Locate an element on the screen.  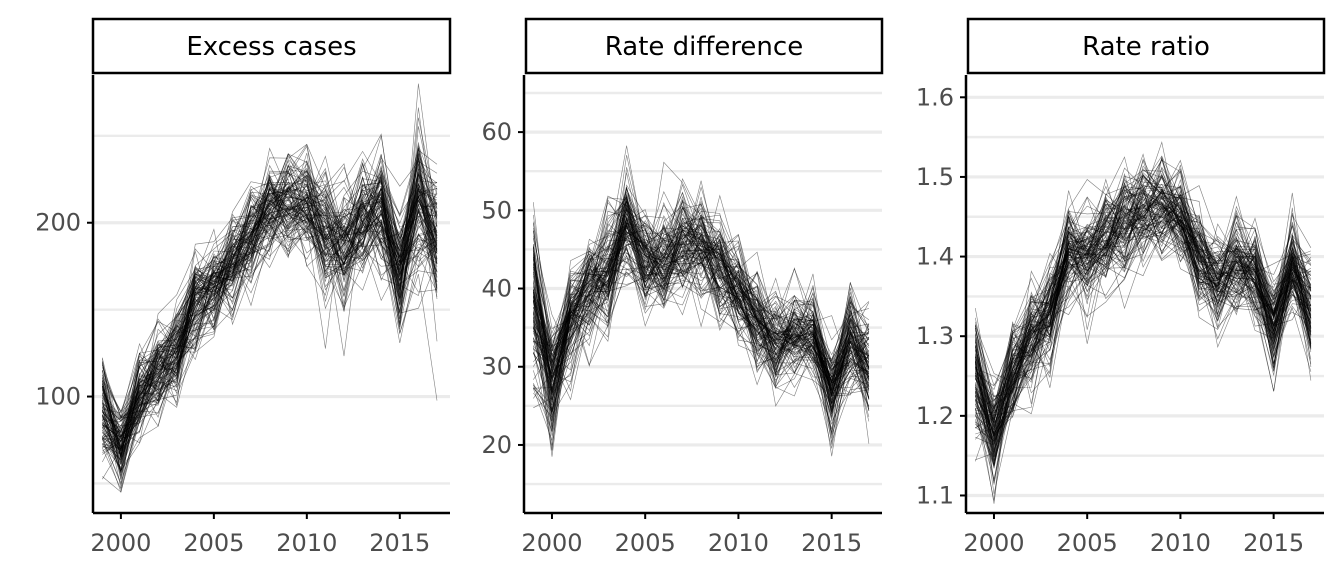
strip-label-rate-difference: Rate difference is located at coordinates (704, 47).